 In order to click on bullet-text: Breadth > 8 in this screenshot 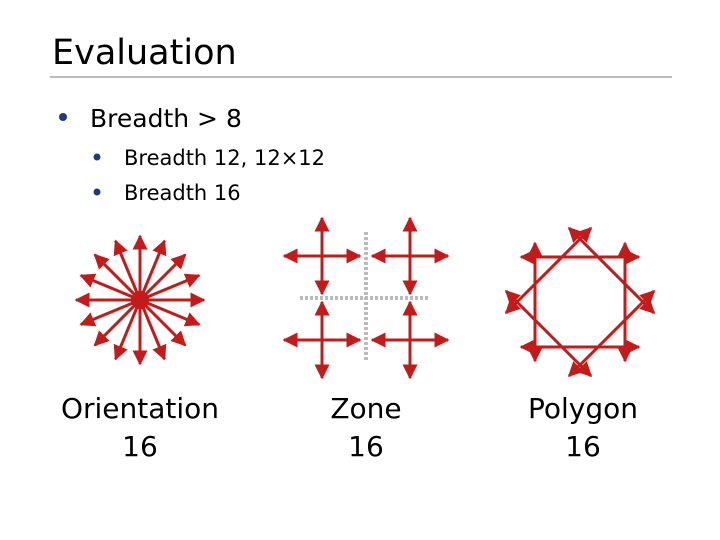, I will do `click(166, 118)`.